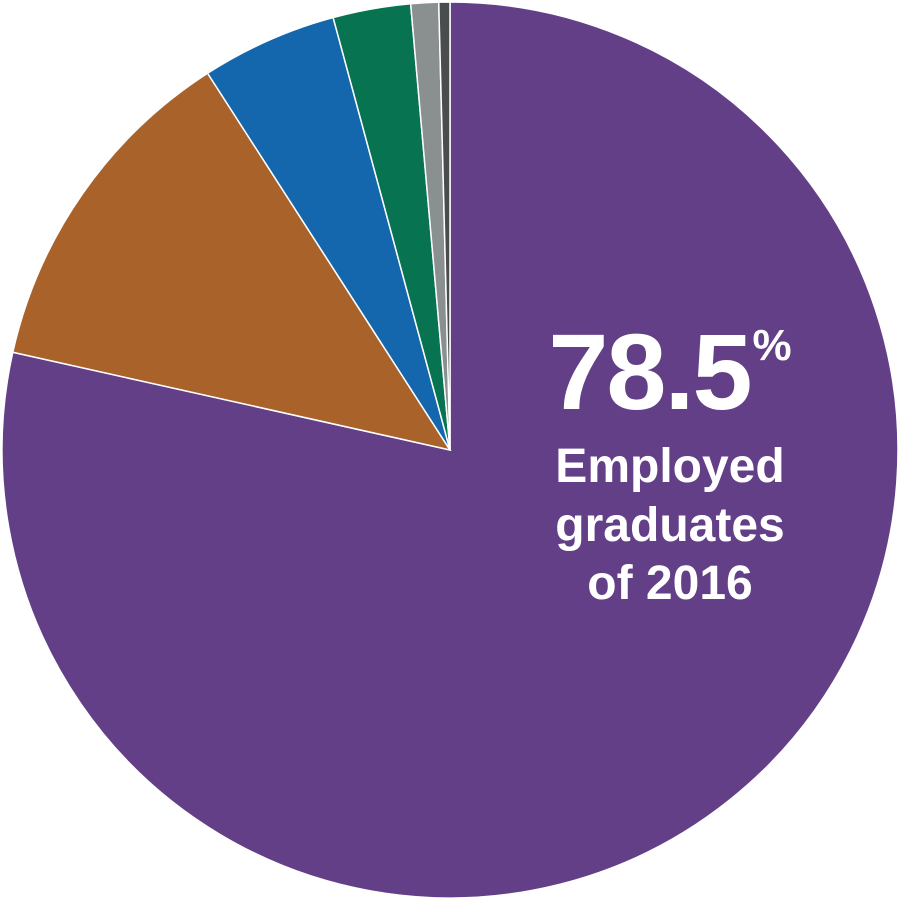  What do you see at coordinates (670, 584) in the screenshot?
I see `callout-line-3: of 2016` at bounding box center [670, 584].